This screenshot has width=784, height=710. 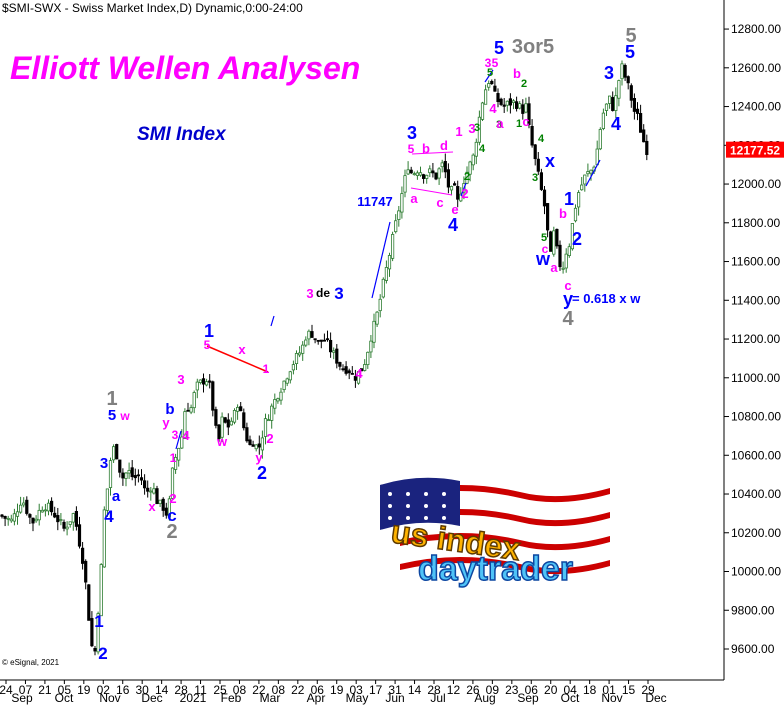 What do you see at coordinates (323, 293) in the screenshot?
I see `wave-label: de` at bounding box center [323, 293].